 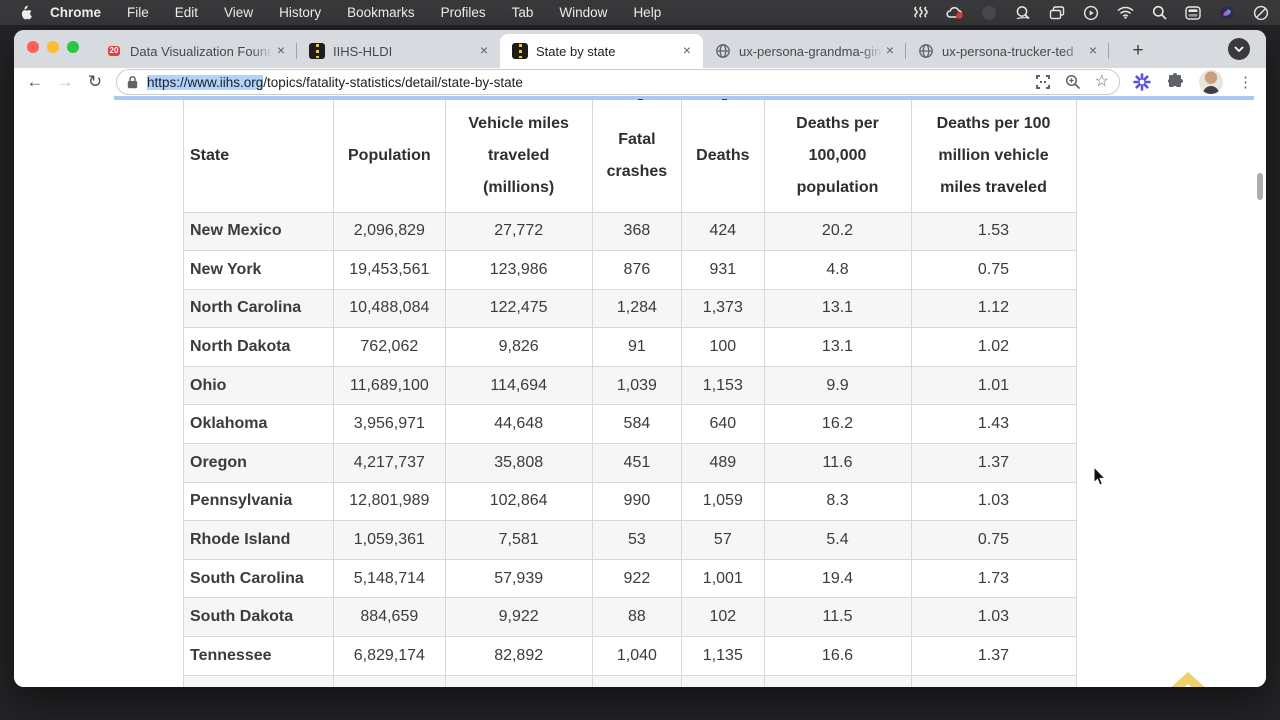 I want to click on wifi-icon, so click(x=1125, y=13).